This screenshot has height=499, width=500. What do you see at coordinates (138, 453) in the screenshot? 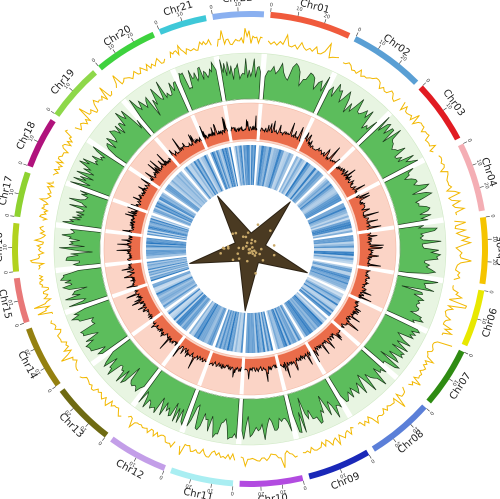
I see `chromosome-band-chr12` at bounding box center [138, 453].